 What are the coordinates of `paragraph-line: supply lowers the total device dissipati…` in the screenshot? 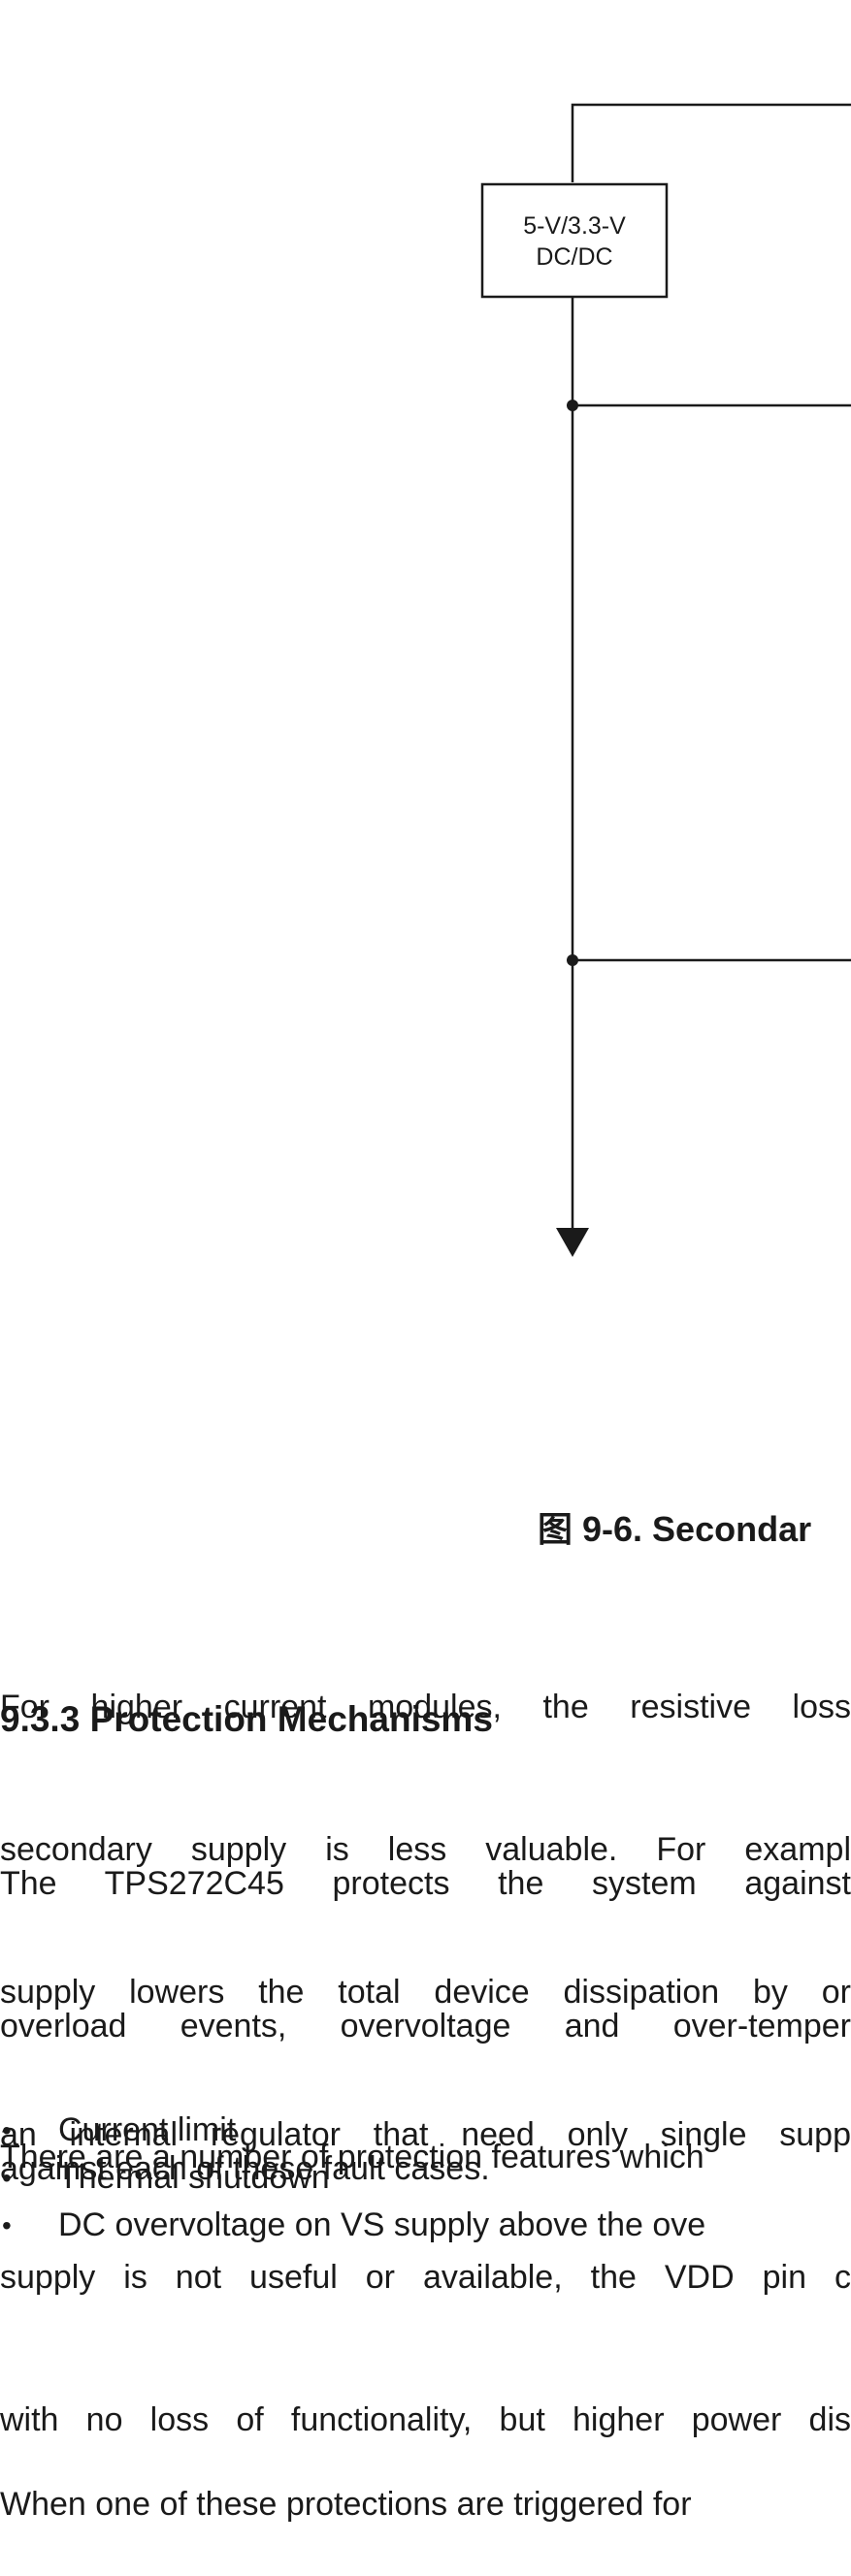 It's located at (425, 1992).